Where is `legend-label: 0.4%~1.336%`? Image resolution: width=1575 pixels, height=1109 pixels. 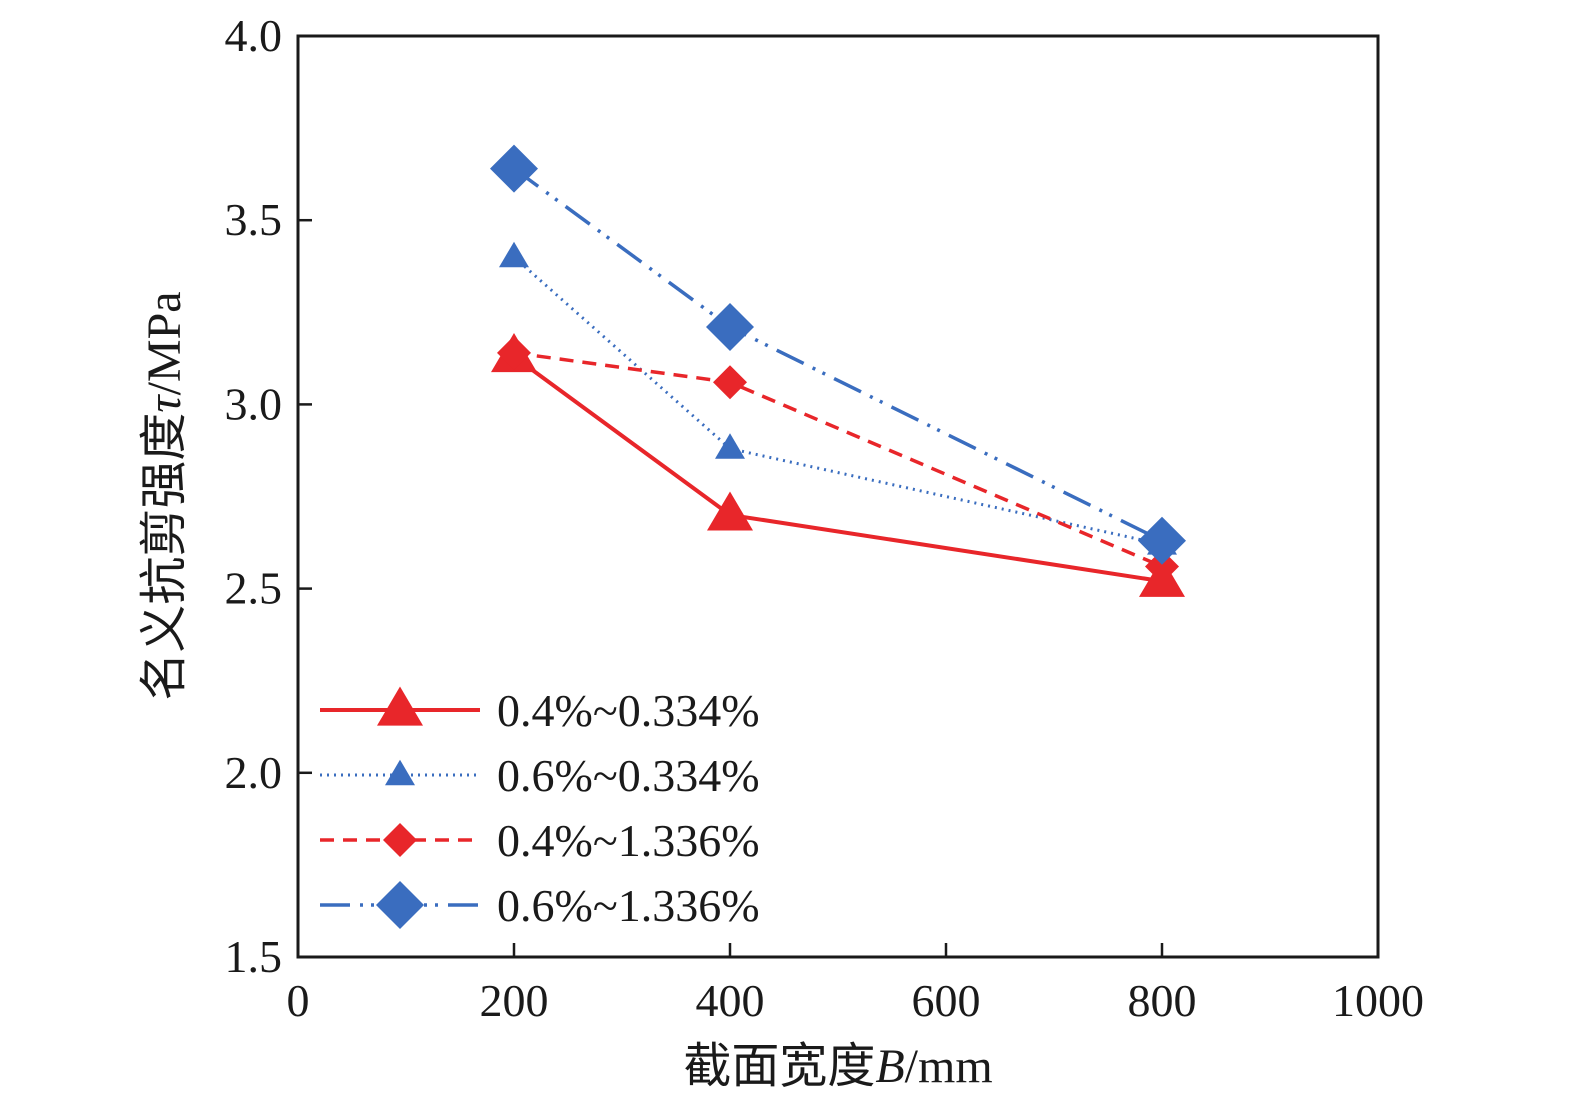
legend-label: 0.4%~1.336% is located at coordinates (628, 840).